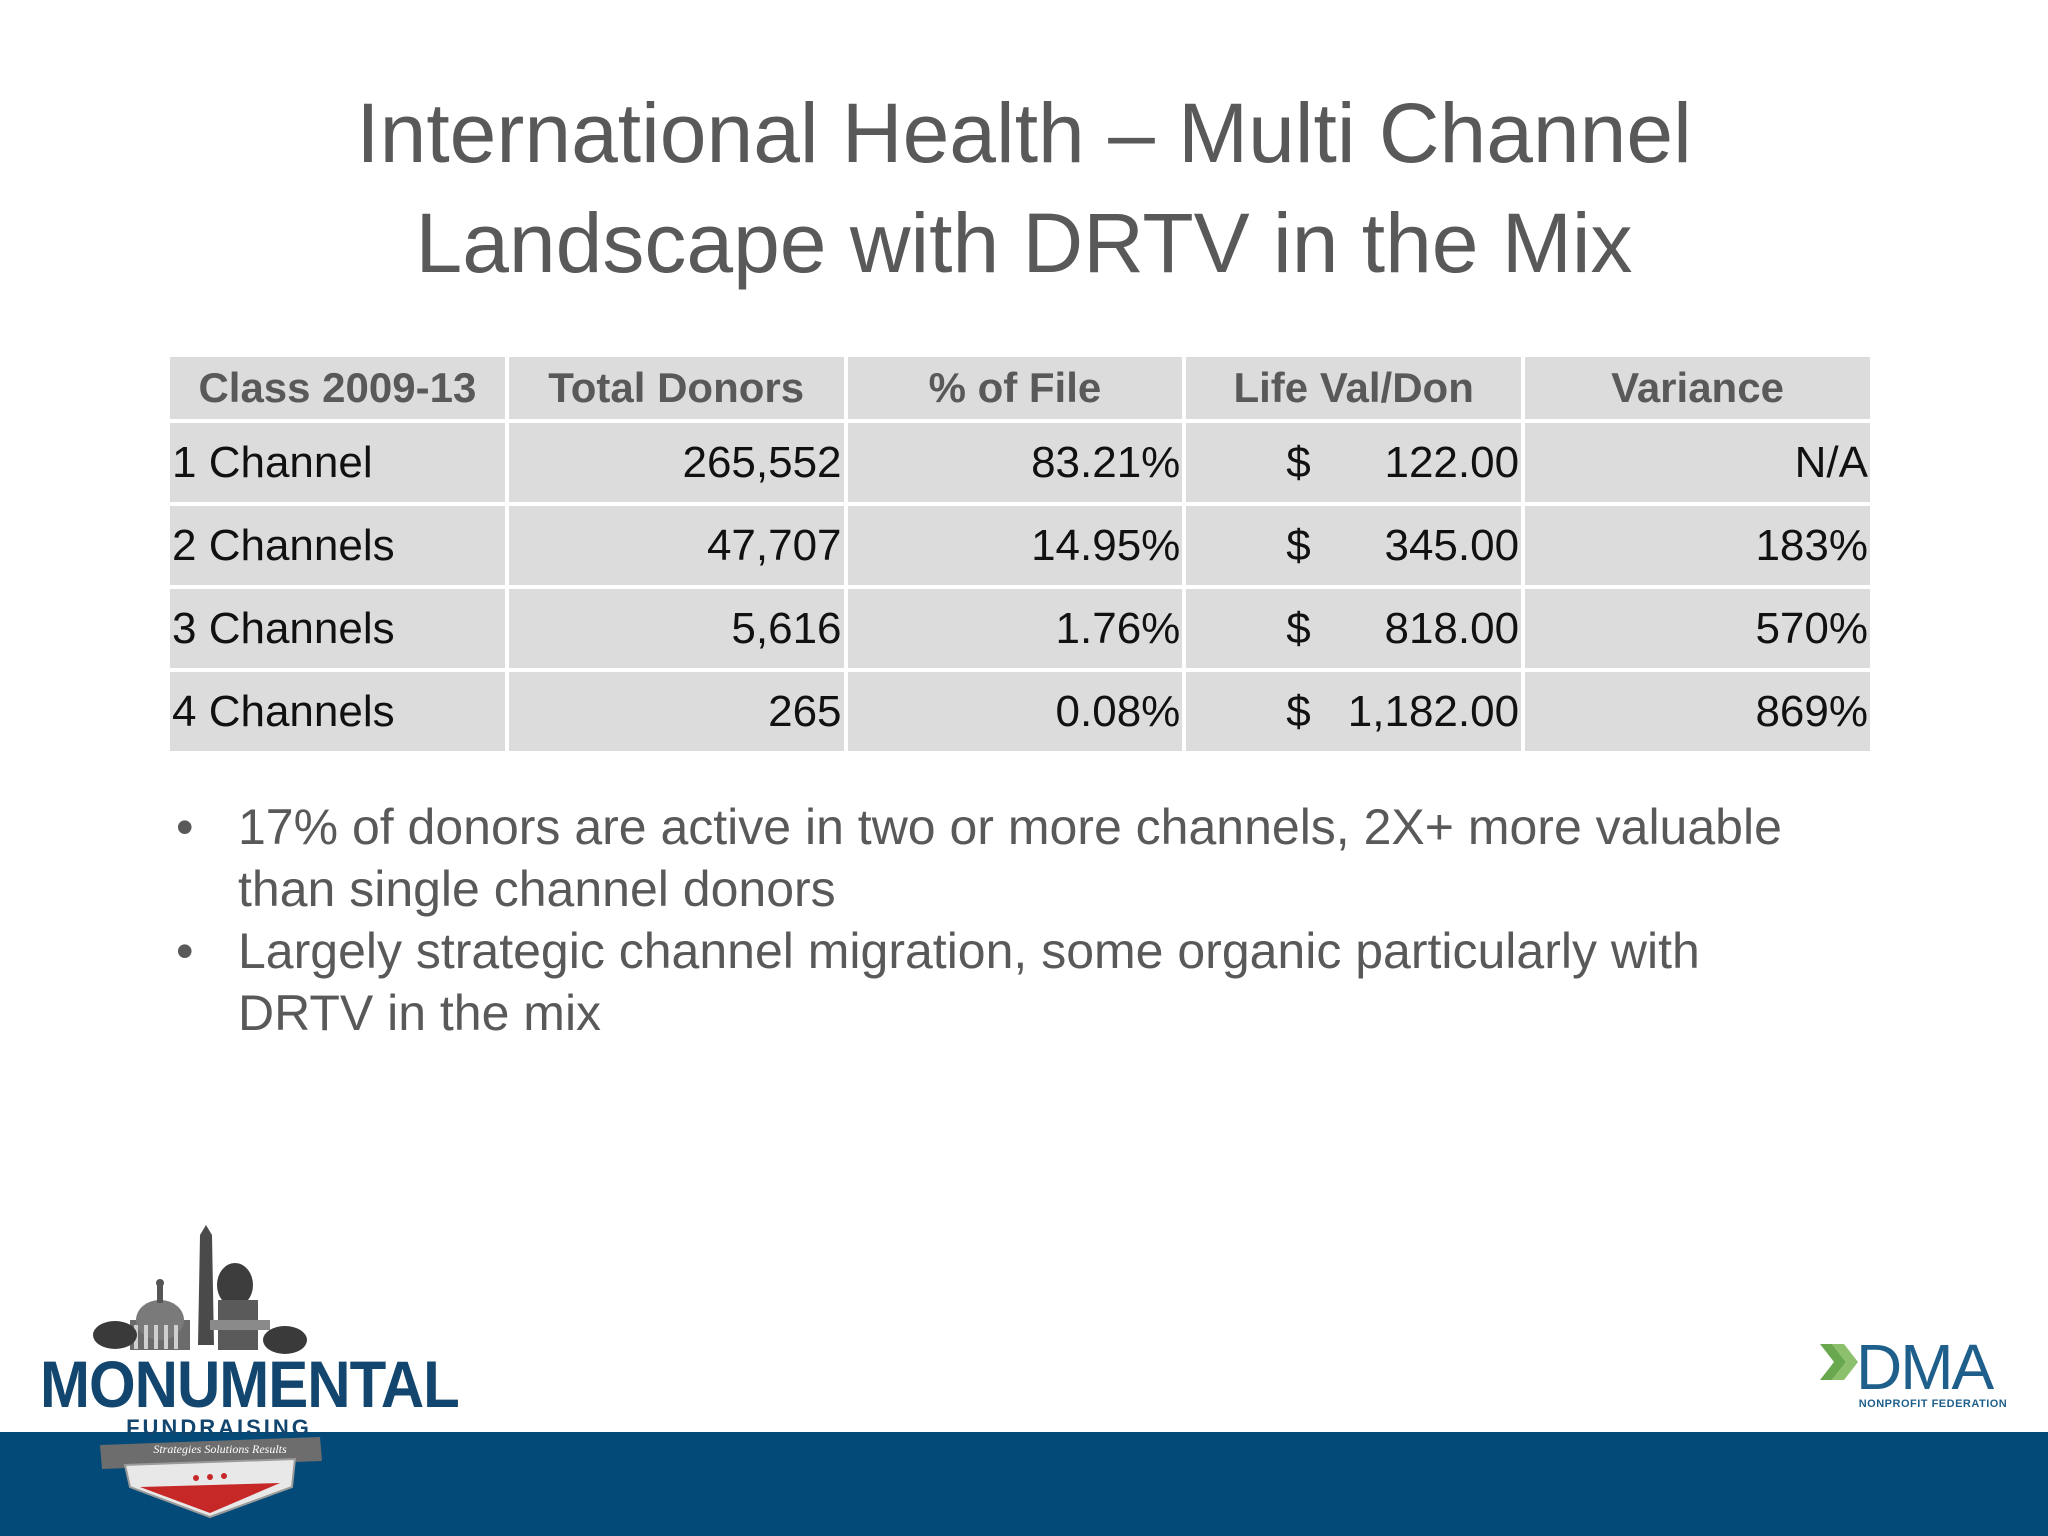  I want to click on cell-total-donors: 47,707, so click(676, 545).